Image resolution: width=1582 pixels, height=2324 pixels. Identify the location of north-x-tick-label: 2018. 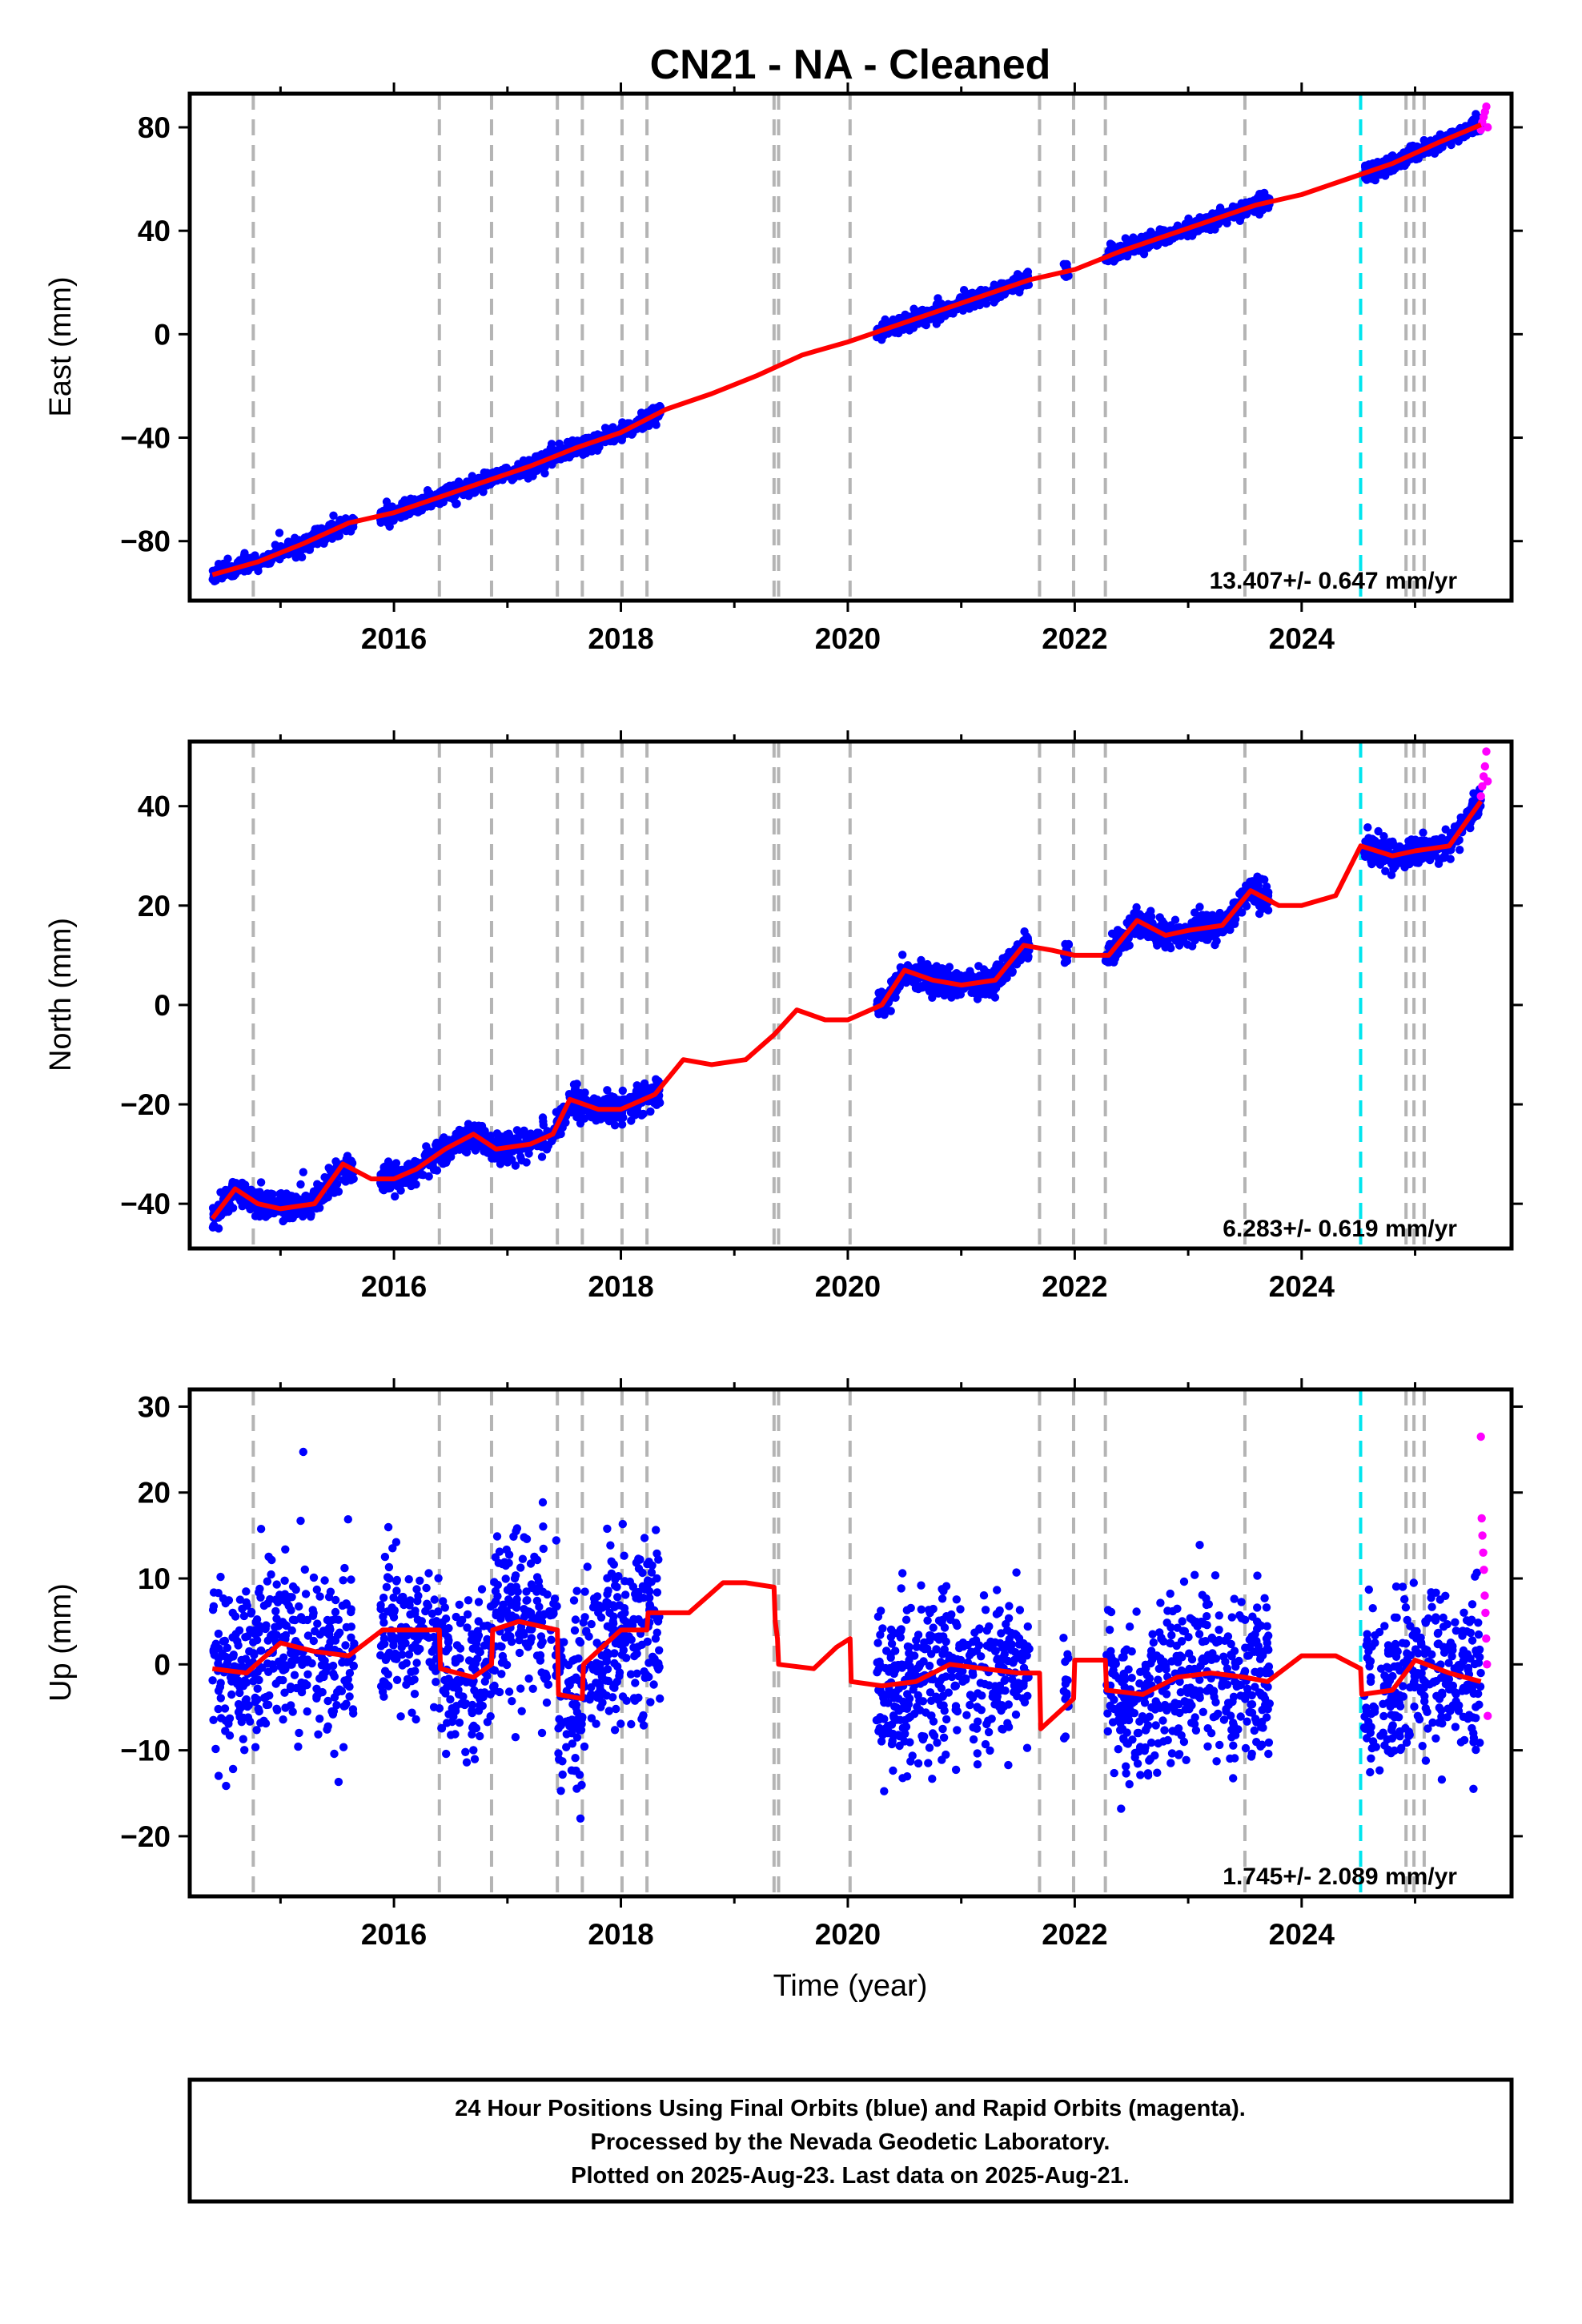
(620, 1286).